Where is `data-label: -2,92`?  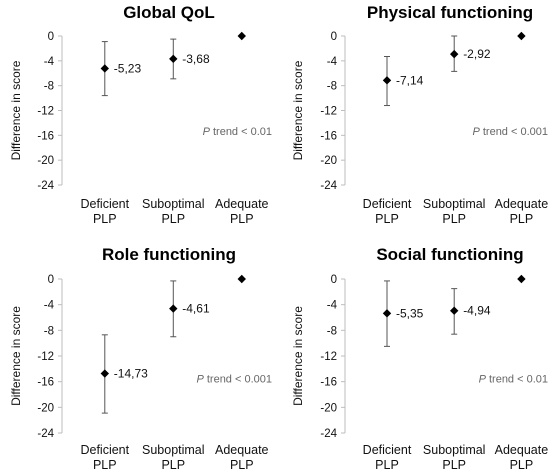
data-label: -2,92 is located at coordinates (477, 54).